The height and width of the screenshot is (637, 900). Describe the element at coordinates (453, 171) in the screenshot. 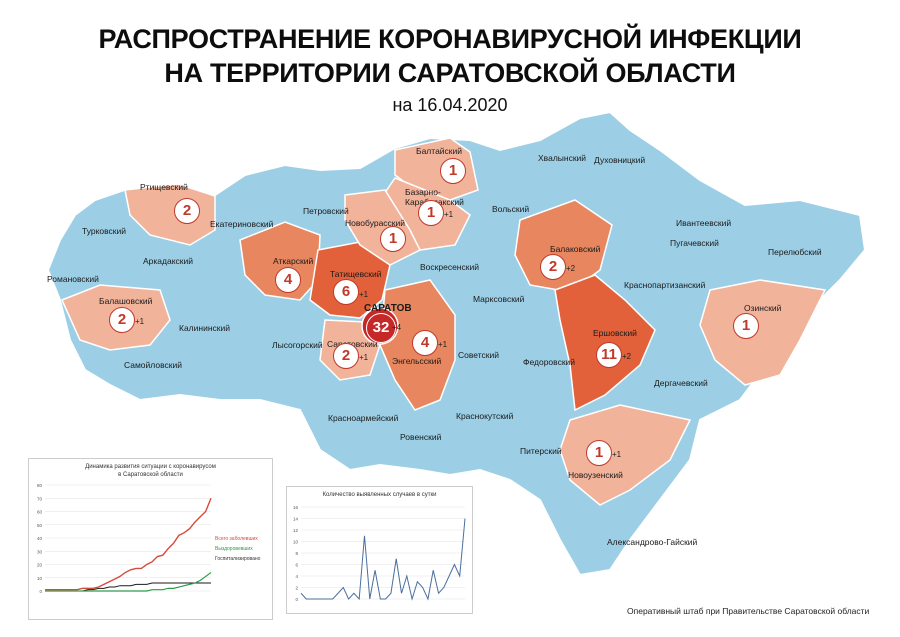

I see `badge-baltaysky: 1` at that location.